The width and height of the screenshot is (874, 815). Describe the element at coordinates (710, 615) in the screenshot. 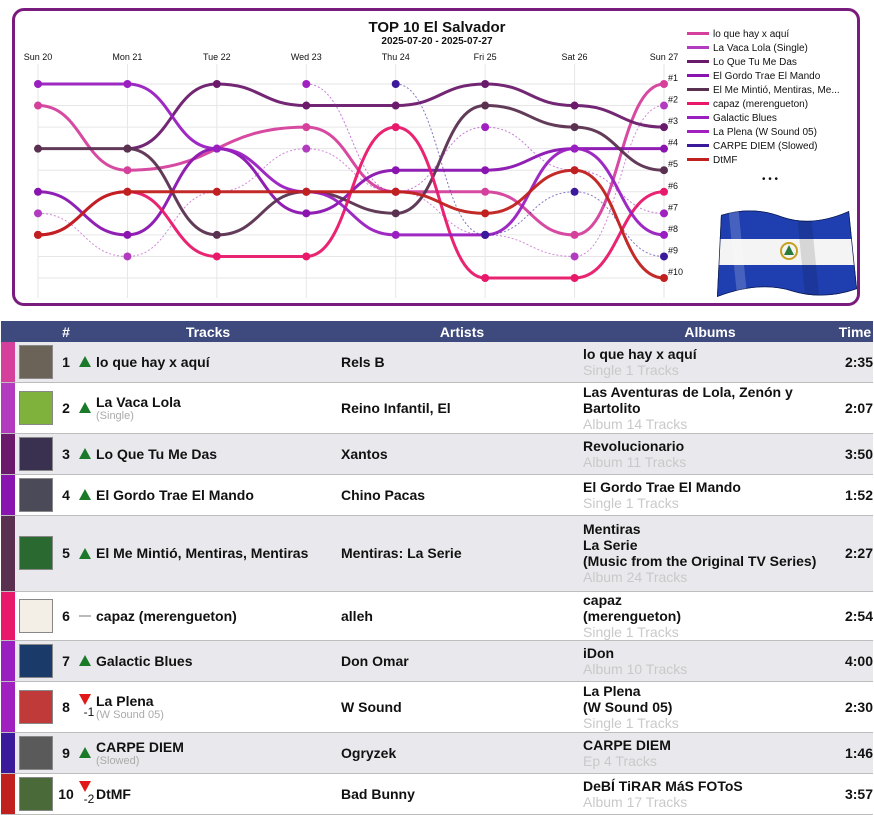

I see `album-cell: capaz (merengueton) Single 1 Tracks` at that location.